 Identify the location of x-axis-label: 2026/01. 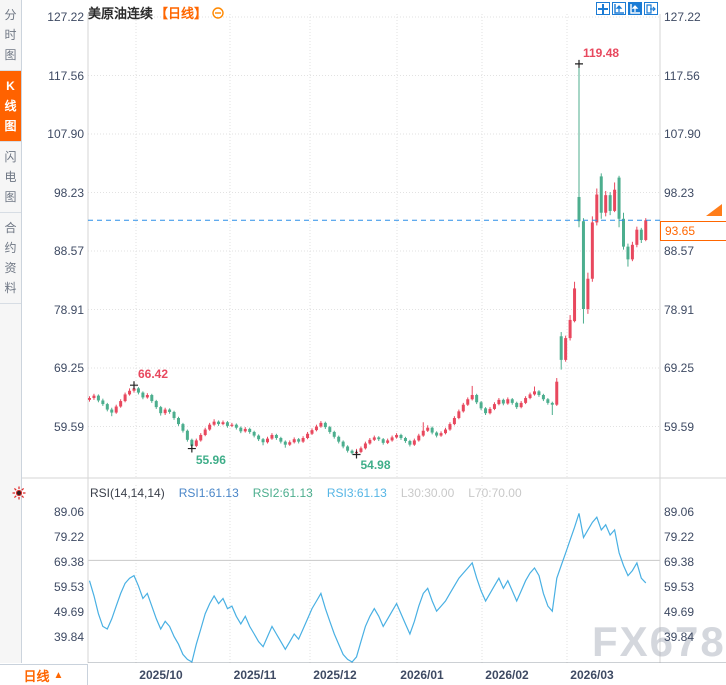
(422, 675).